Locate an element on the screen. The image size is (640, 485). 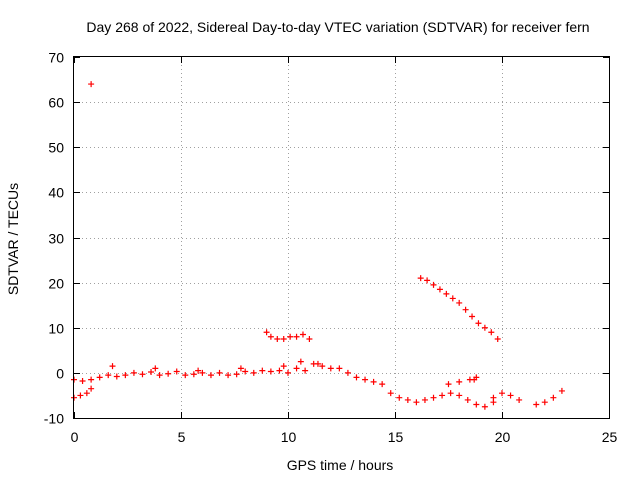
y-tick-label: -10 is located at coordinates (54, 419).